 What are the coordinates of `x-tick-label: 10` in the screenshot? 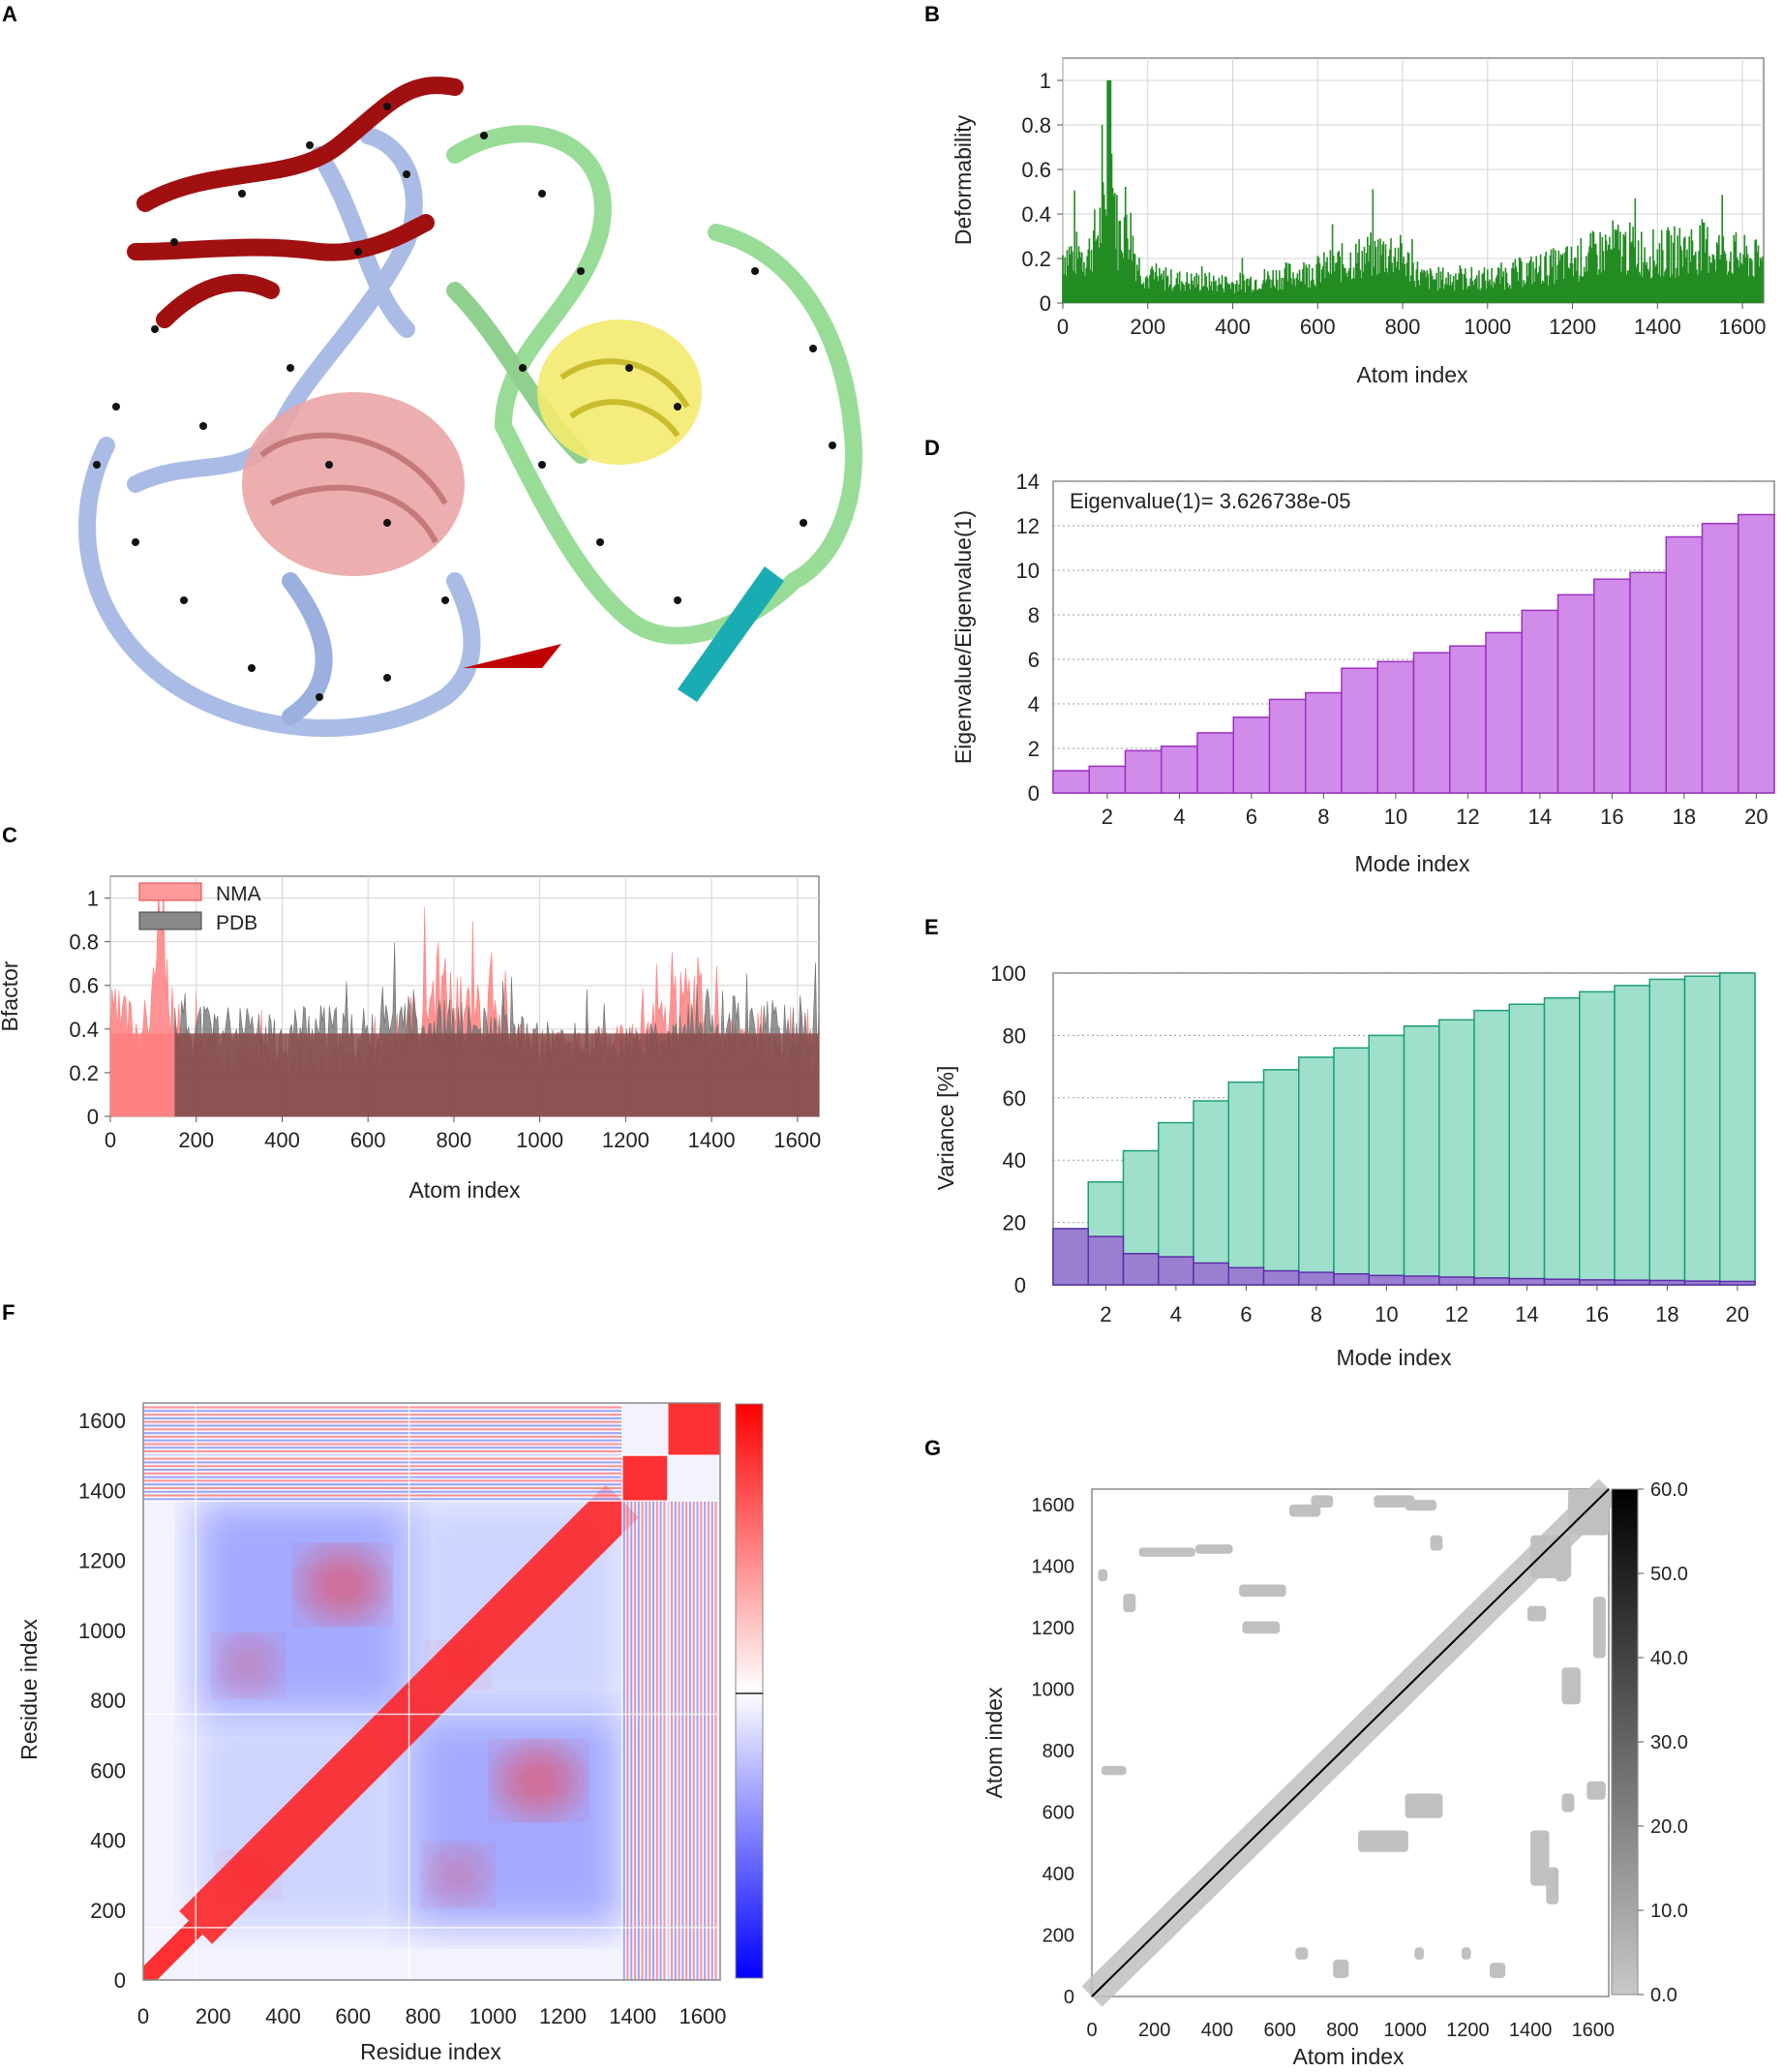 It's located at (1395, 817).